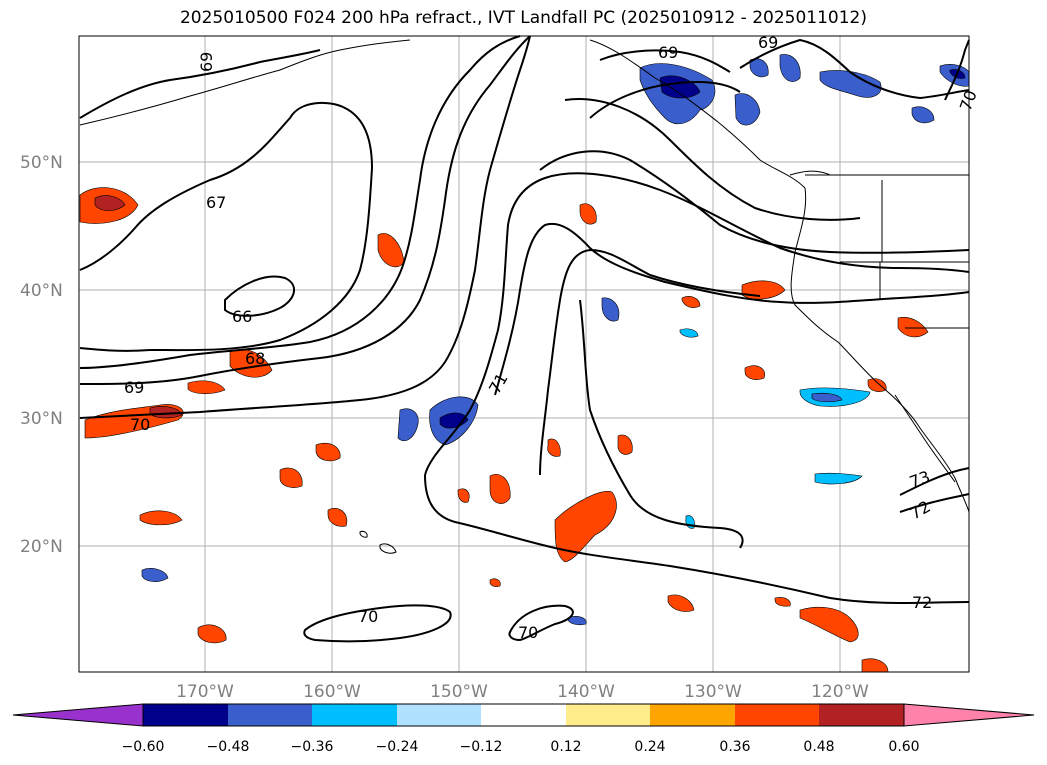 Image resolution: width=1047 pixels, height=765 pixels. I want to click on colorbar-tick: 0.48, so click(818, 747).